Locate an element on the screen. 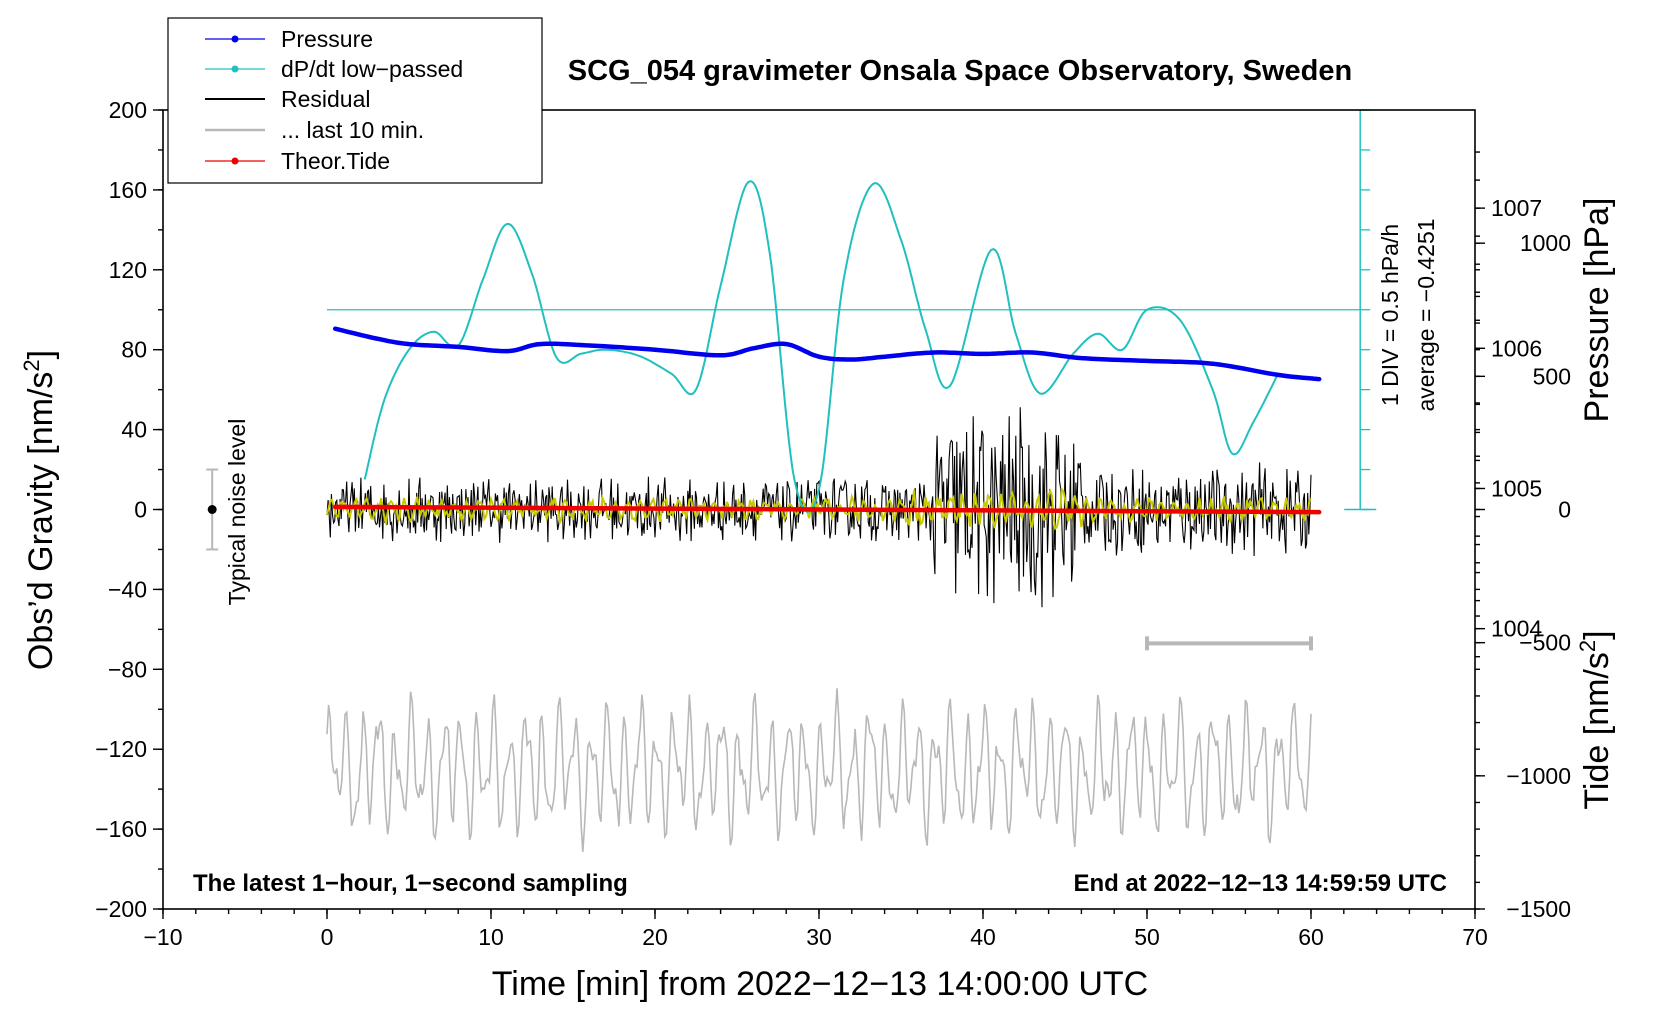  svg-text: Residual is located at coordinates (326, 99).